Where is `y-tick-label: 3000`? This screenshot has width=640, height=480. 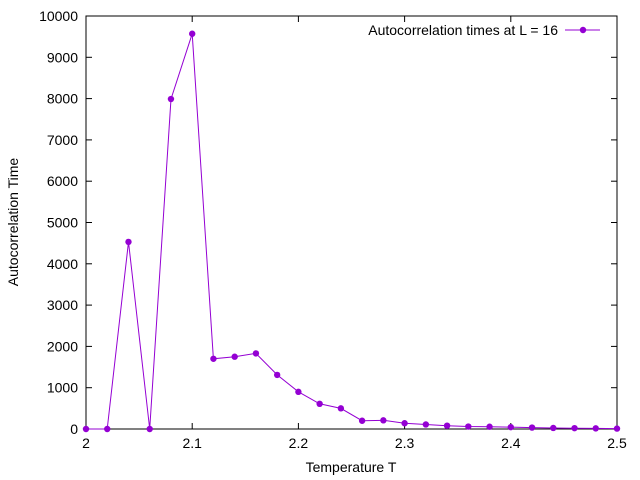 y-tick-label: 3000 is located at coordinates (62, 305).